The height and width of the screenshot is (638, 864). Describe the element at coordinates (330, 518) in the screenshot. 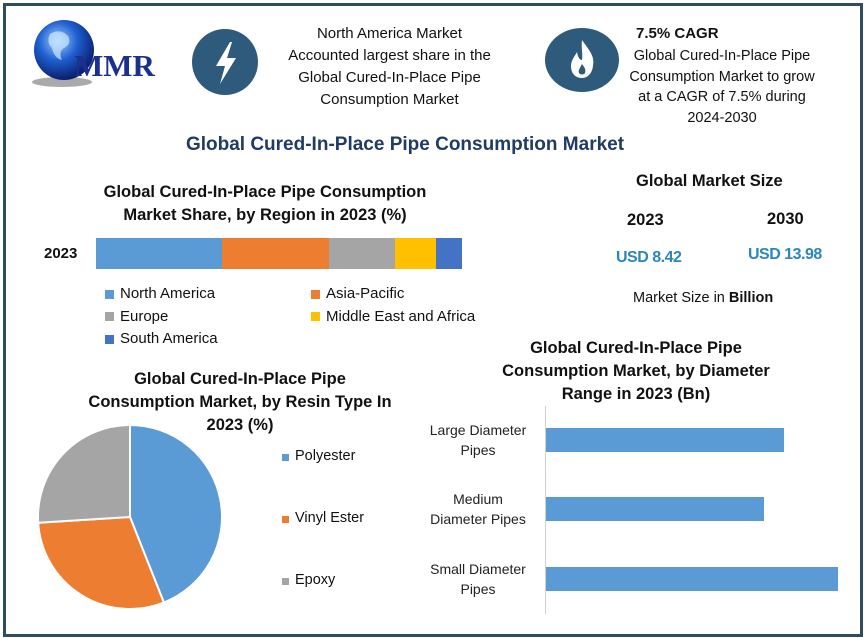

I see `legend-label: Vinyl Ester` at that location.